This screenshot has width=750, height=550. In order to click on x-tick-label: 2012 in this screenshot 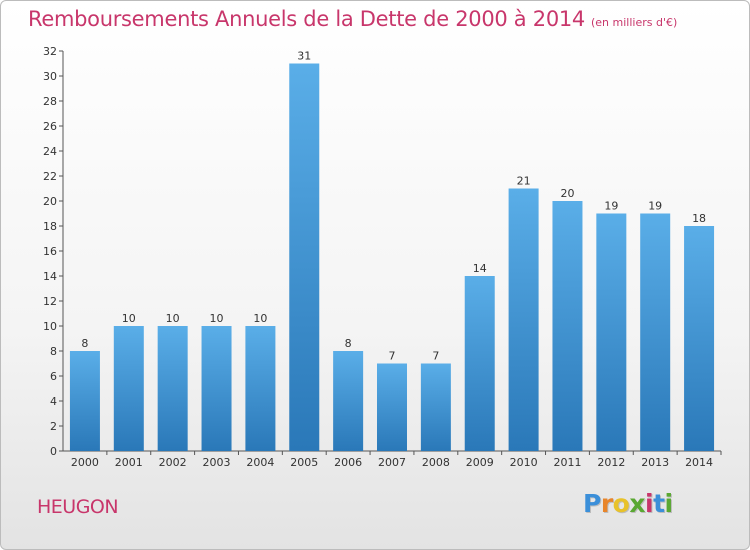, I will do `click(611, 462)`.